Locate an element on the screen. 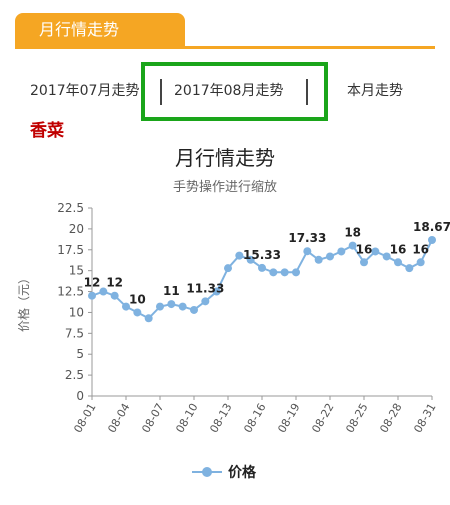 The image size is (450, 505). header-tab: 月行情走势 is located at coordinates (100, 30).